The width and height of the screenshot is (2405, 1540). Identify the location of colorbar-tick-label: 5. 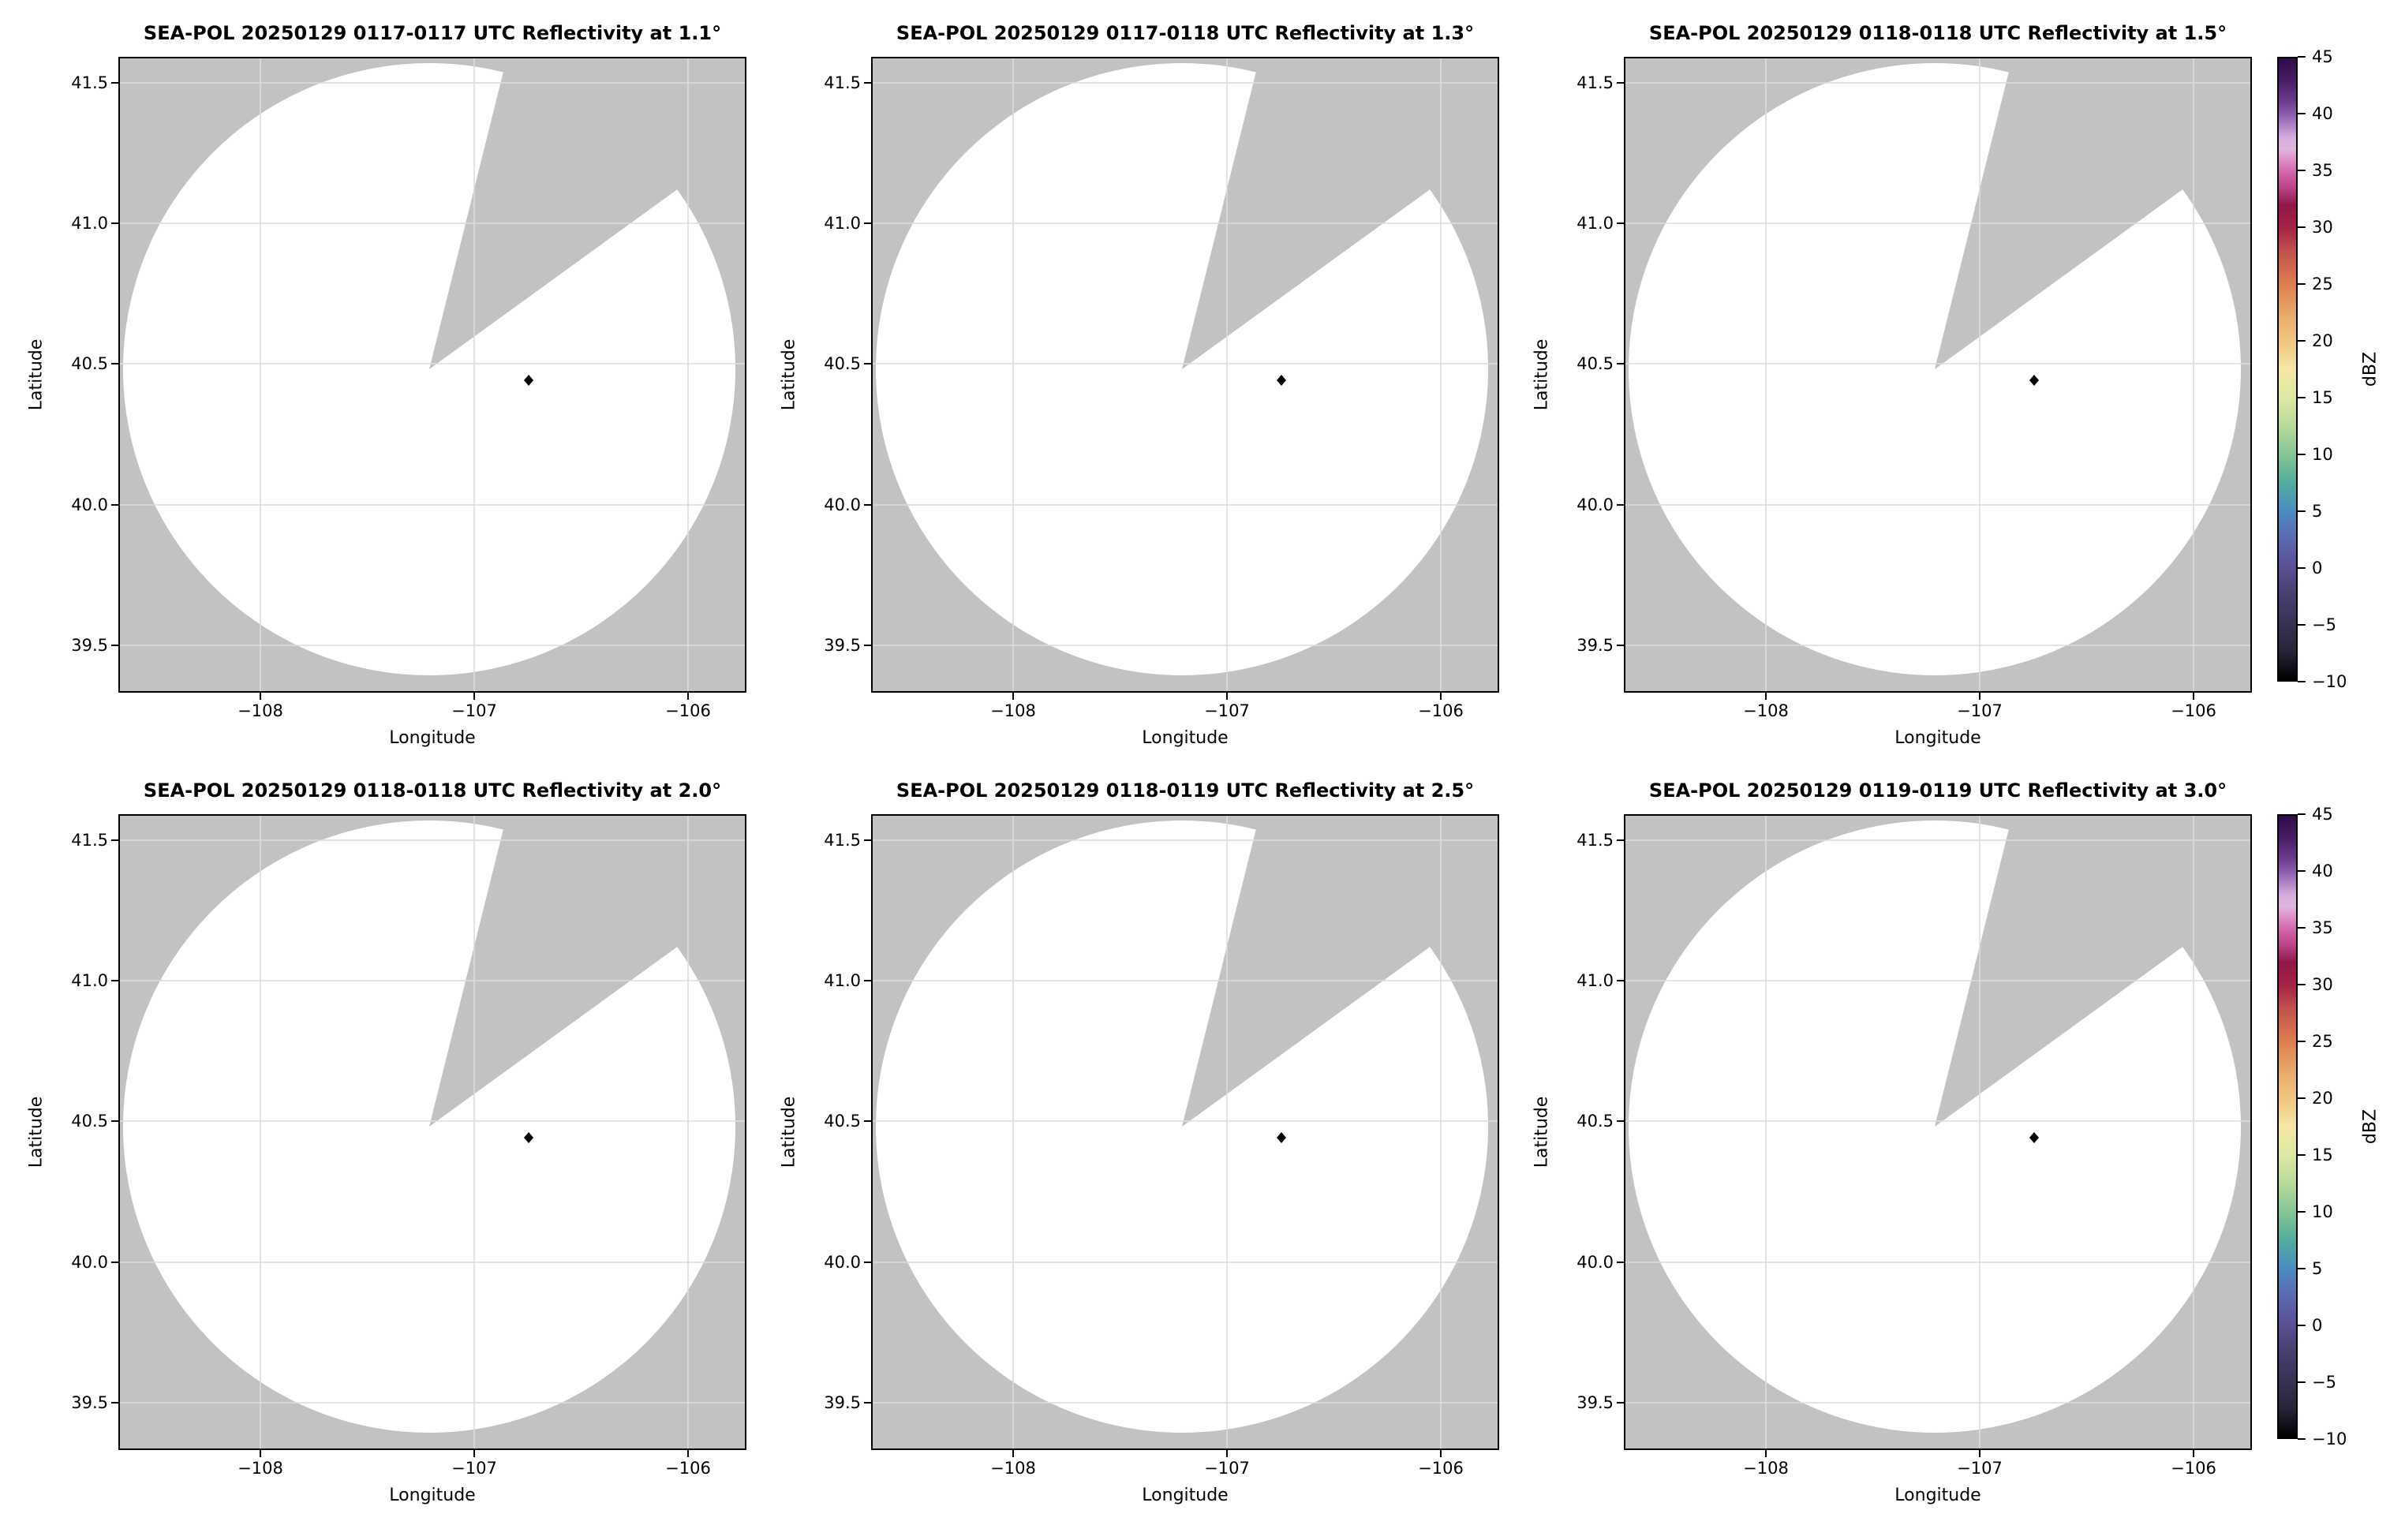
(2318, 1268).